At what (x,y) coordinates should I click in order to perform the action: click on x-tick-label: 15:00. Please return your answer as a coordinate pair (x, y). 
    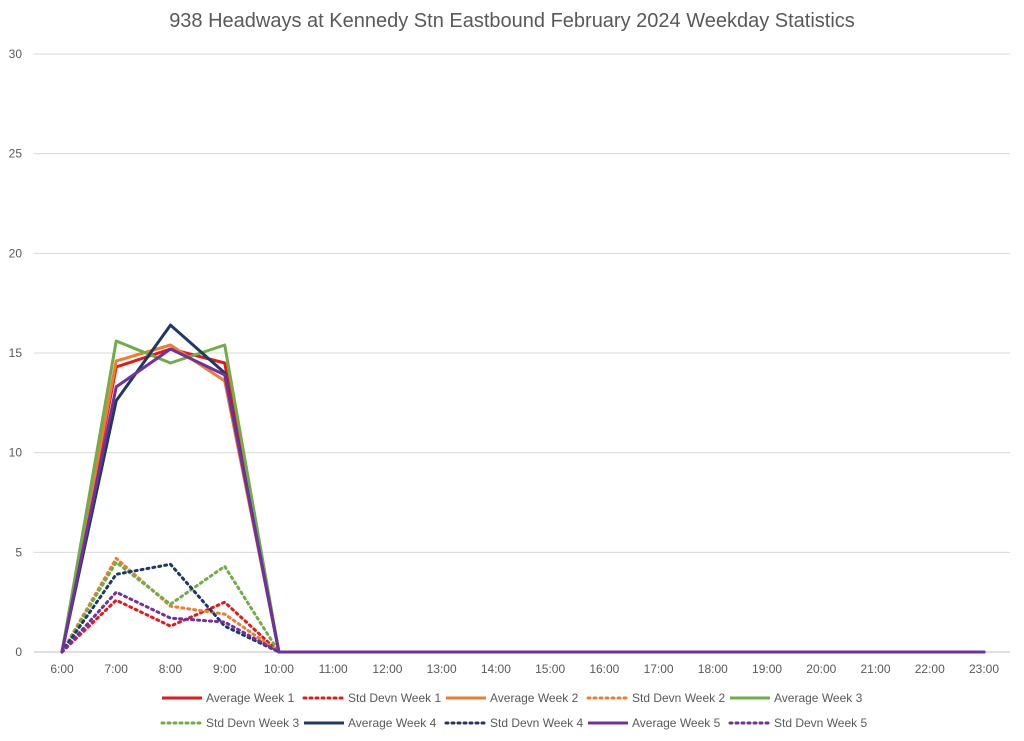
    Looking at the image, I should click on (550, 669).